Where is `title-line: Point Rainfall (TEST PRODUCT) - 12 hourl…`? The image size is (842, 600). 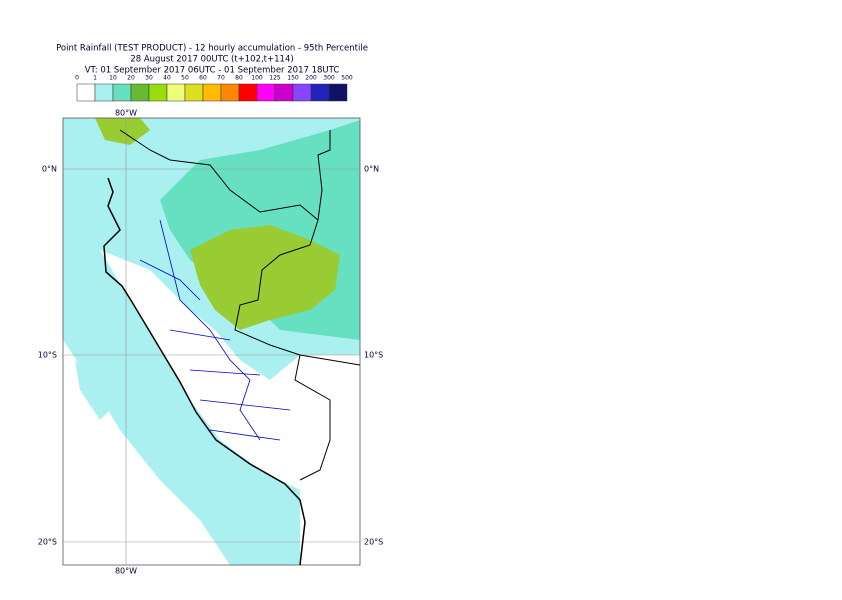 title-line: Point Rainfall (TEST PRODUCT) - 12 hourl… is located at coordinates (212, 49).